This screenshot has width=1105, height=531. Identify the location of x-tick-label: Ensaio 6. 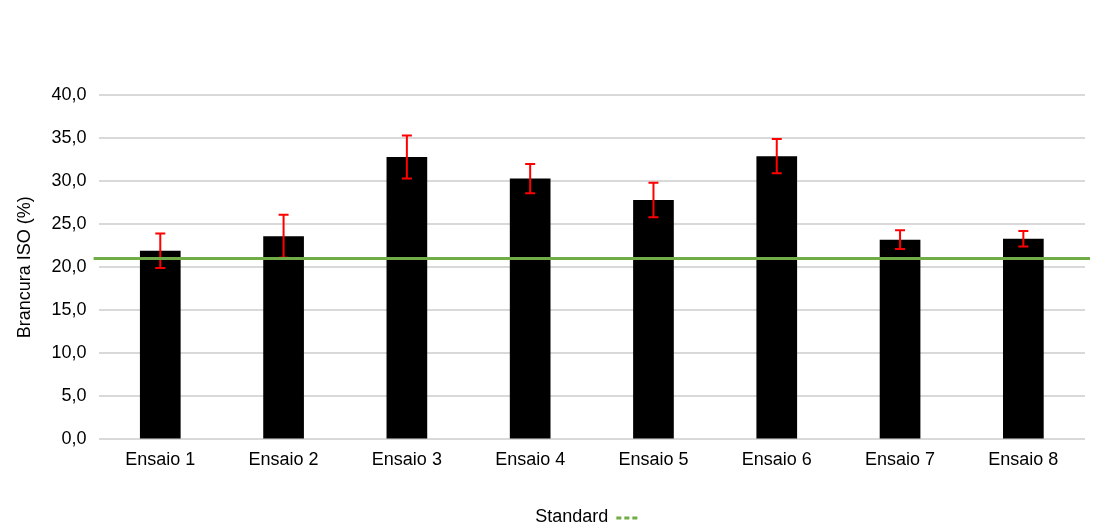
(776, 459).